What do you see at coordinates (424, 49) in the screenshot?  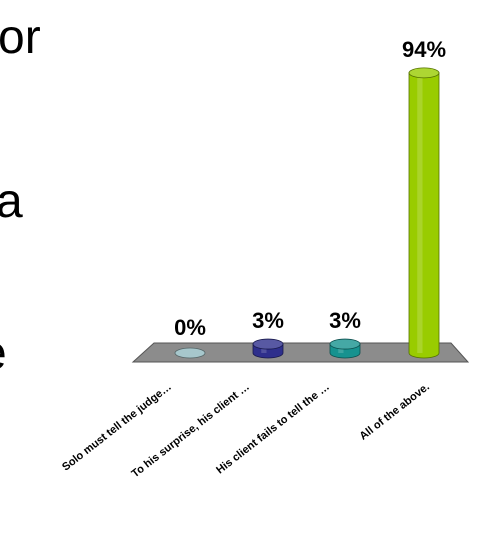 I see `value-label-4: 94%` at bounding box center [424, 49].